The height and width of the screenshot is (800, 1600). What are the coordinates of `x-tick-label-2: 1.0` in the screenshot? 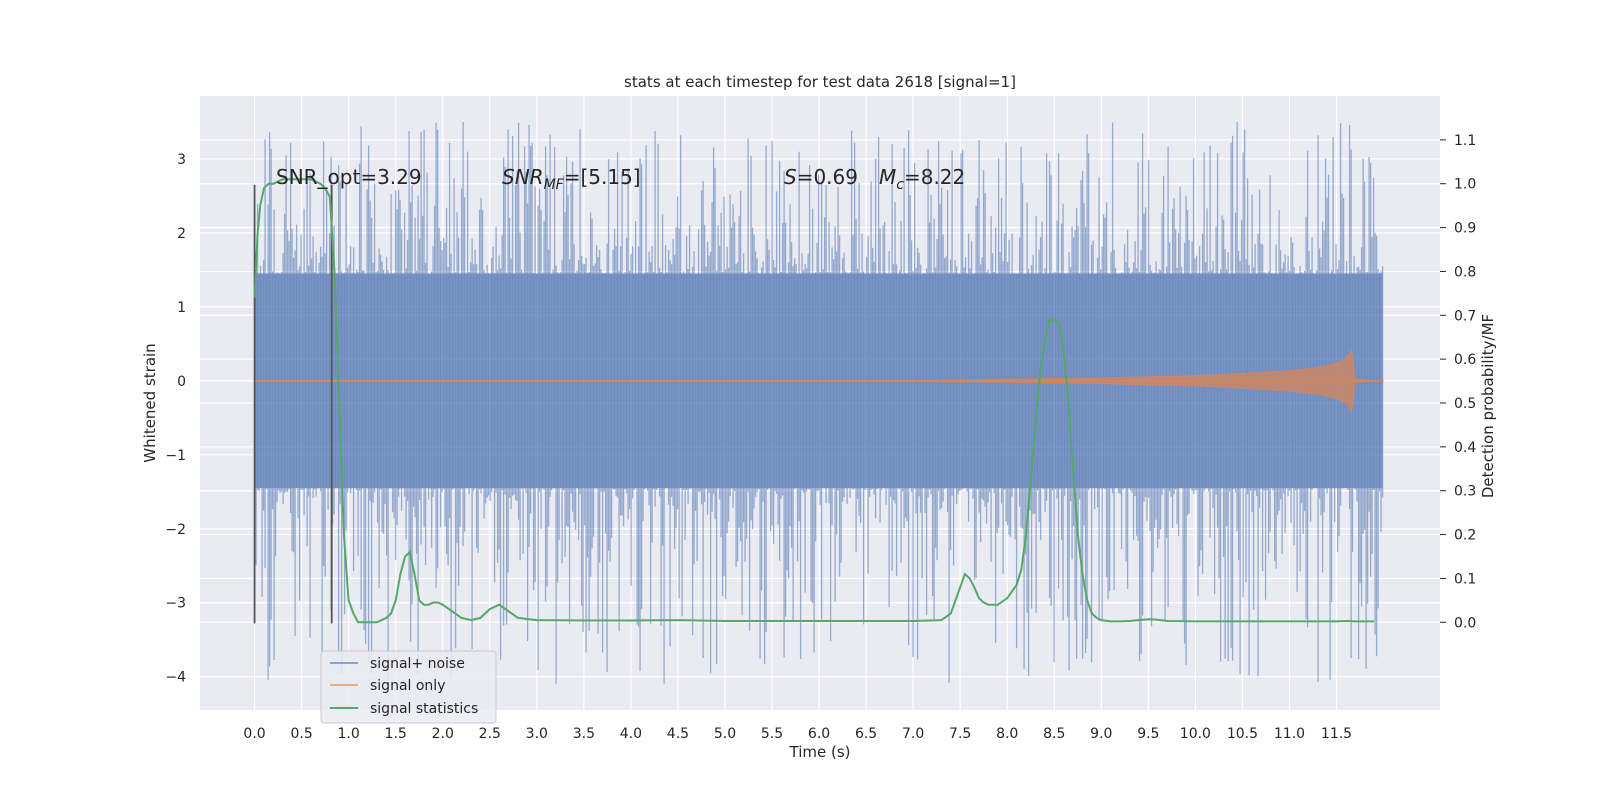 It's located at (349, 734).